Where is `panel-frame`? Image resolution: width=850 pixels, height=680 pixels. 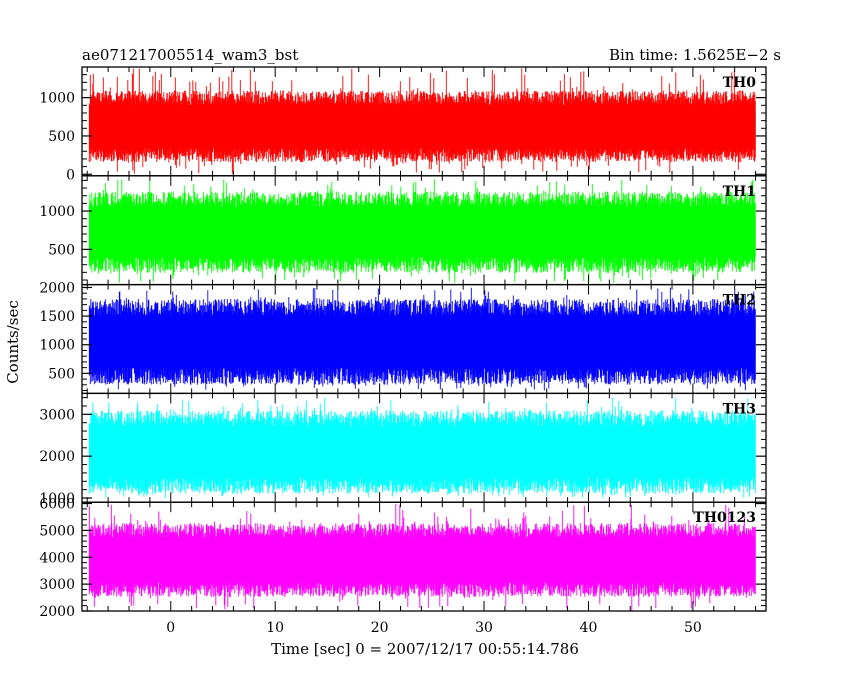
panel-frame is located at coordinates (424, 556).